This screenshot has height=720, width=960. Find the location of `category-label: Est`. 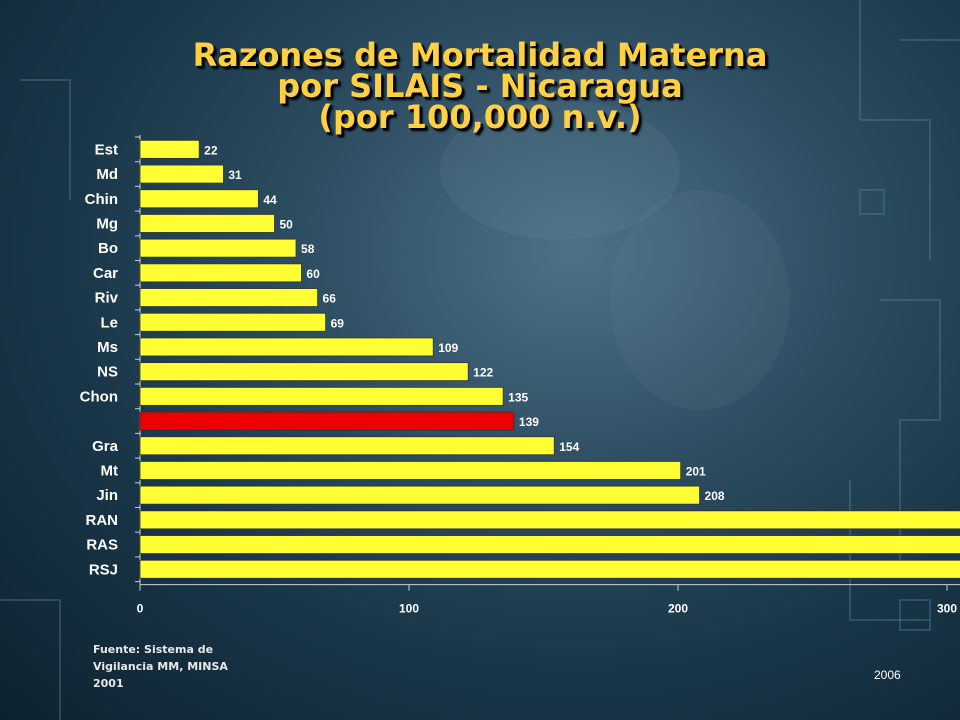

category-label: Est is located at coordinates (106, 149).